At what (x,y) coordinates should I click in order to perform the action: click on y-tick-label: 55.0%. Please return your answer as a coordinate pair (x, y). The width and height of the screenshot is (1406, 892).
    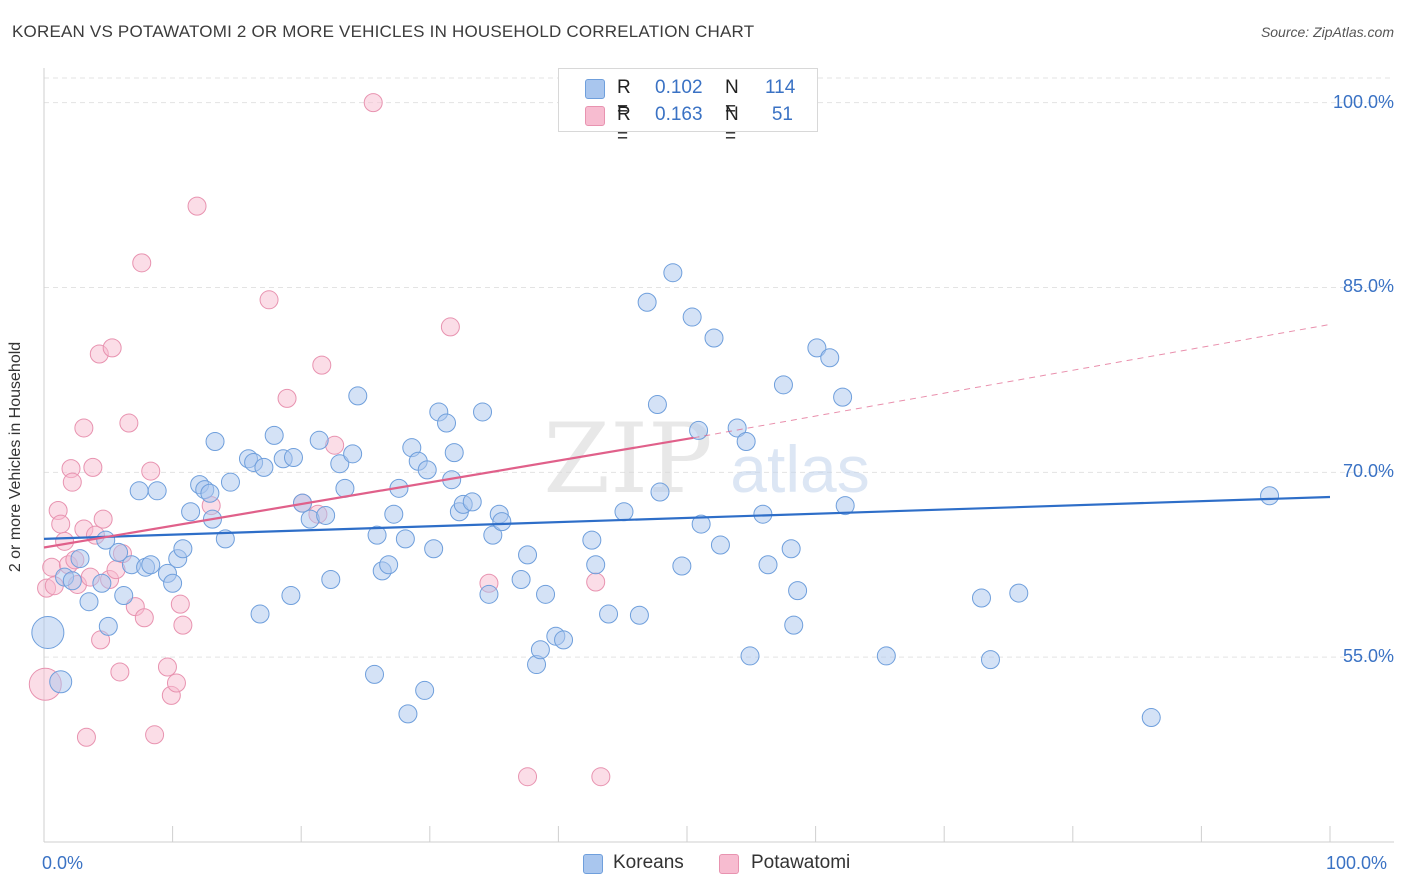
    Looking at the image, I should click on (1368, 656).